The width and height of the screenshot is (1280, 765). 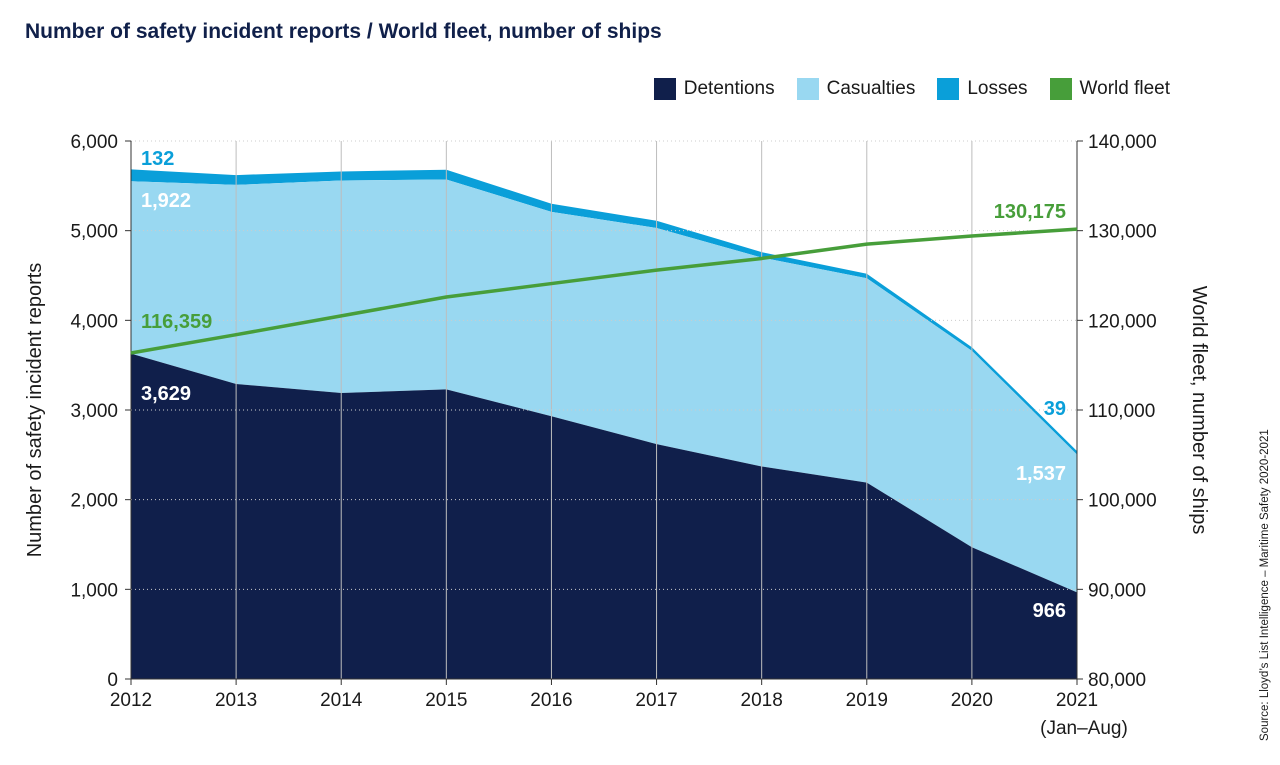 I want to click on x-tick-label: 2013, so click(x=236, y=700).